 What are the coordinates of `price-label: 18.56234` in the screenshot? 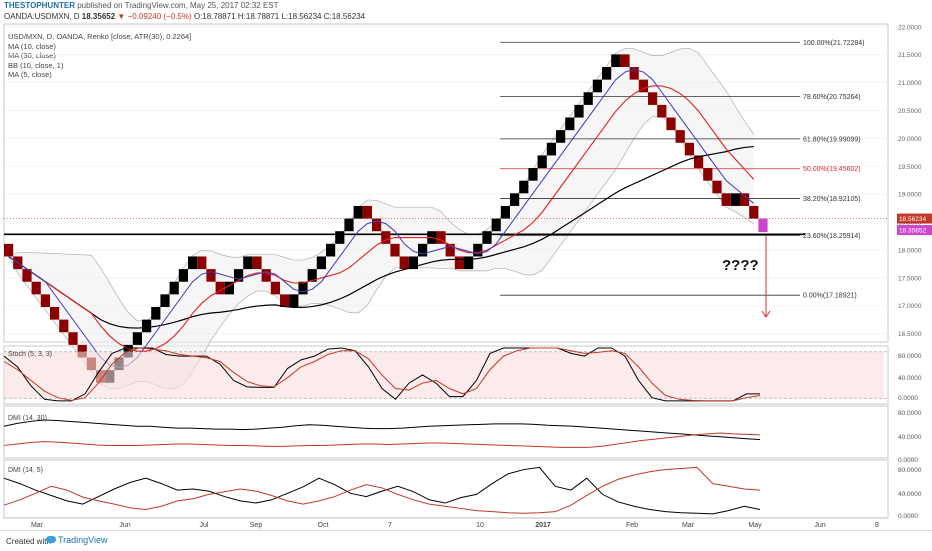 It's located at (912, 219).